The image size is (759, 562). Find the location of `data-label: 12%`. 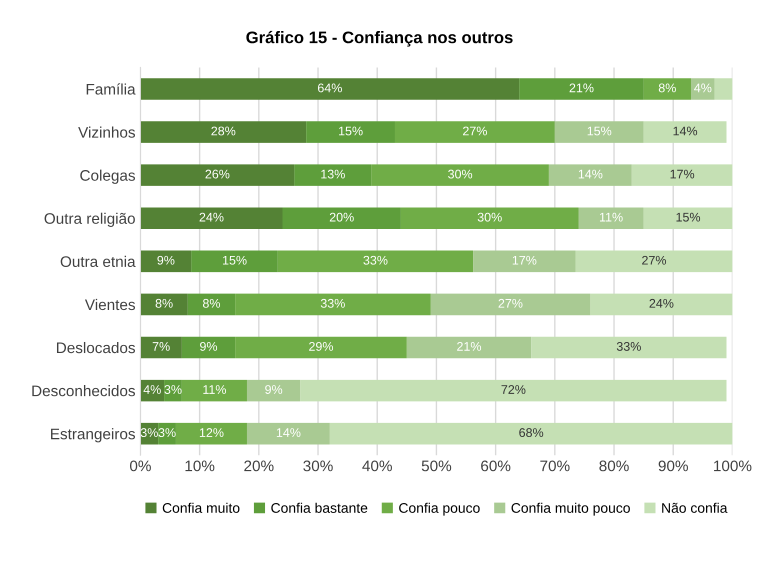

data-label: 12% is located at coordinates (212, 432).